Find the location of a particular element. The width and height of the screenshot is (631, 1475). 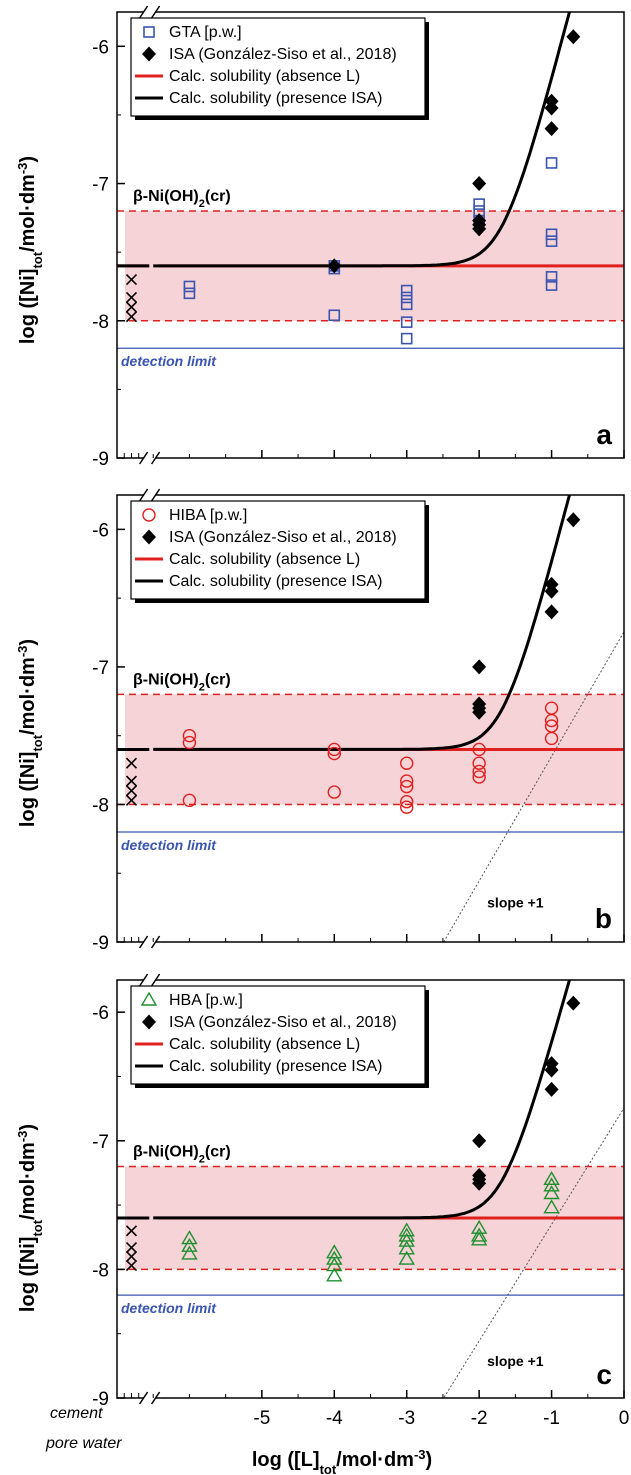

x-tick-label: -5 is located at coordinates (261, 1418).